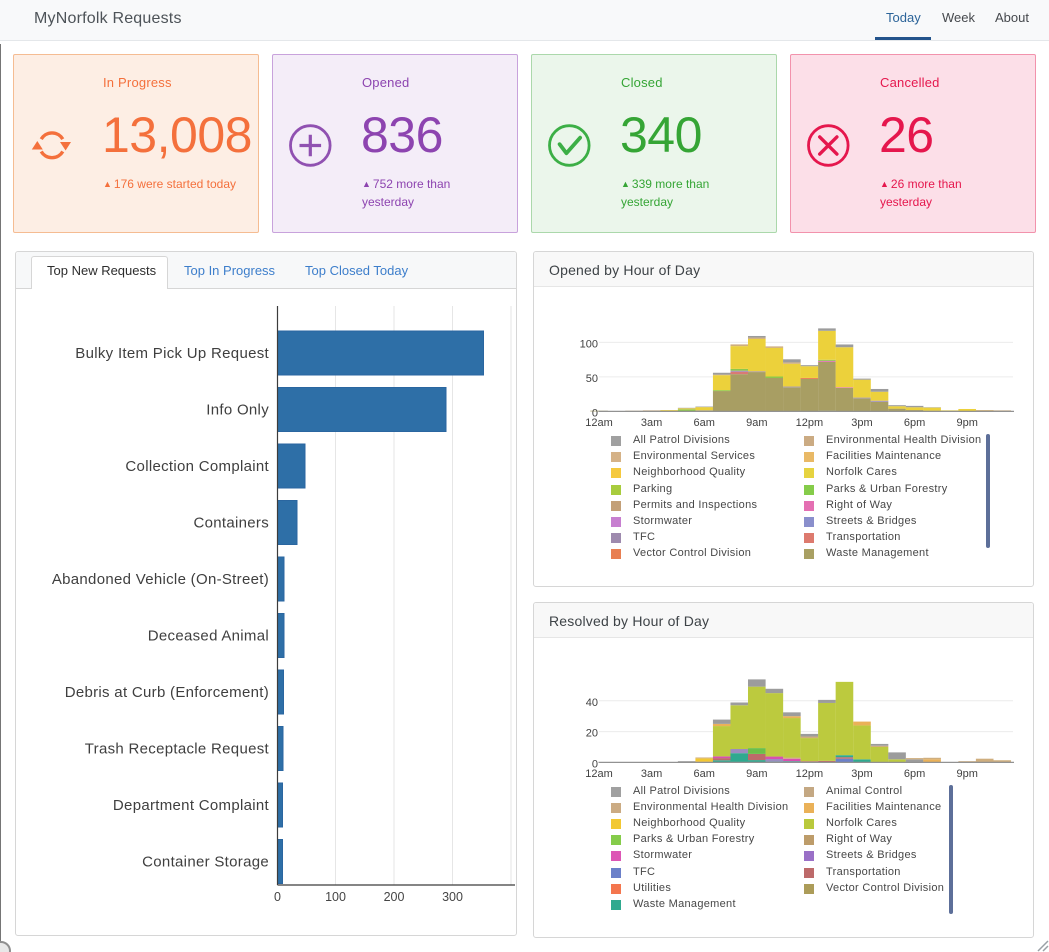 The height and width of the screenshot is (952, 1049). Describe the element at coordinates (452, 897) in the screenshot. I see `svg-text: 300` at that location.